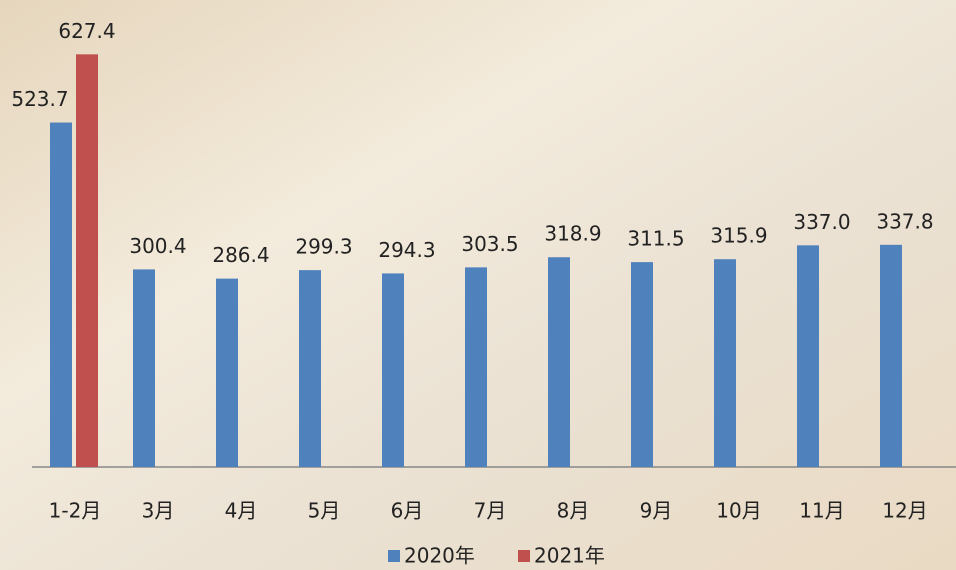  What do you see at coordinates (655, 239) in the screenshot?
I see `data-label: 311.5` at bounding box center [655, 239].